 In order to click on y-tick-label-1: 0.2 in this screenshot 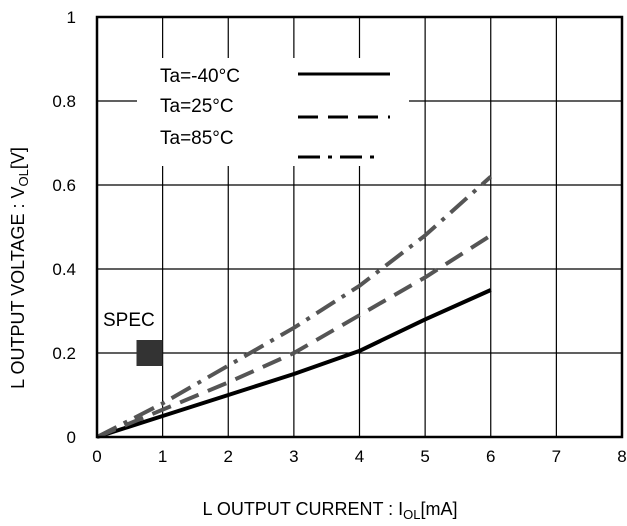, I will do `click(64, 353)`.